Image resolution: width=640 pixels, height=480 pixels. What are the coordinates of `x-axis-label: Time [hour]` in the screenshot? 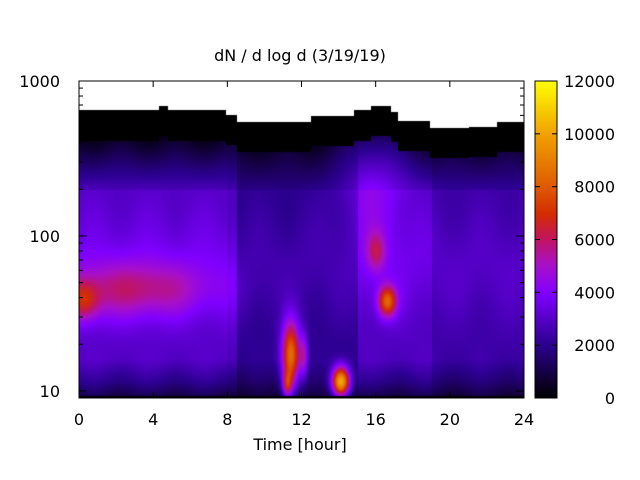 It's located at (299, 444).